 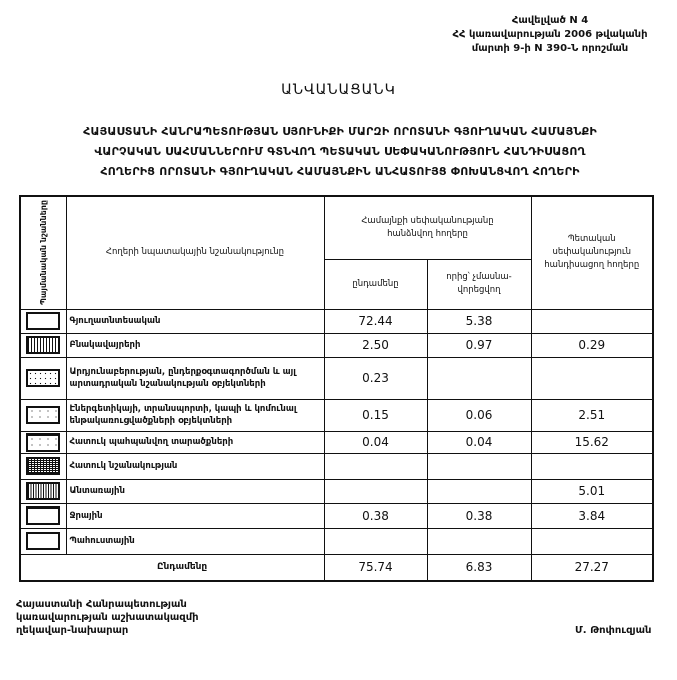 I want to click on community-of-which: 0.38, so click(x=479, y=515).